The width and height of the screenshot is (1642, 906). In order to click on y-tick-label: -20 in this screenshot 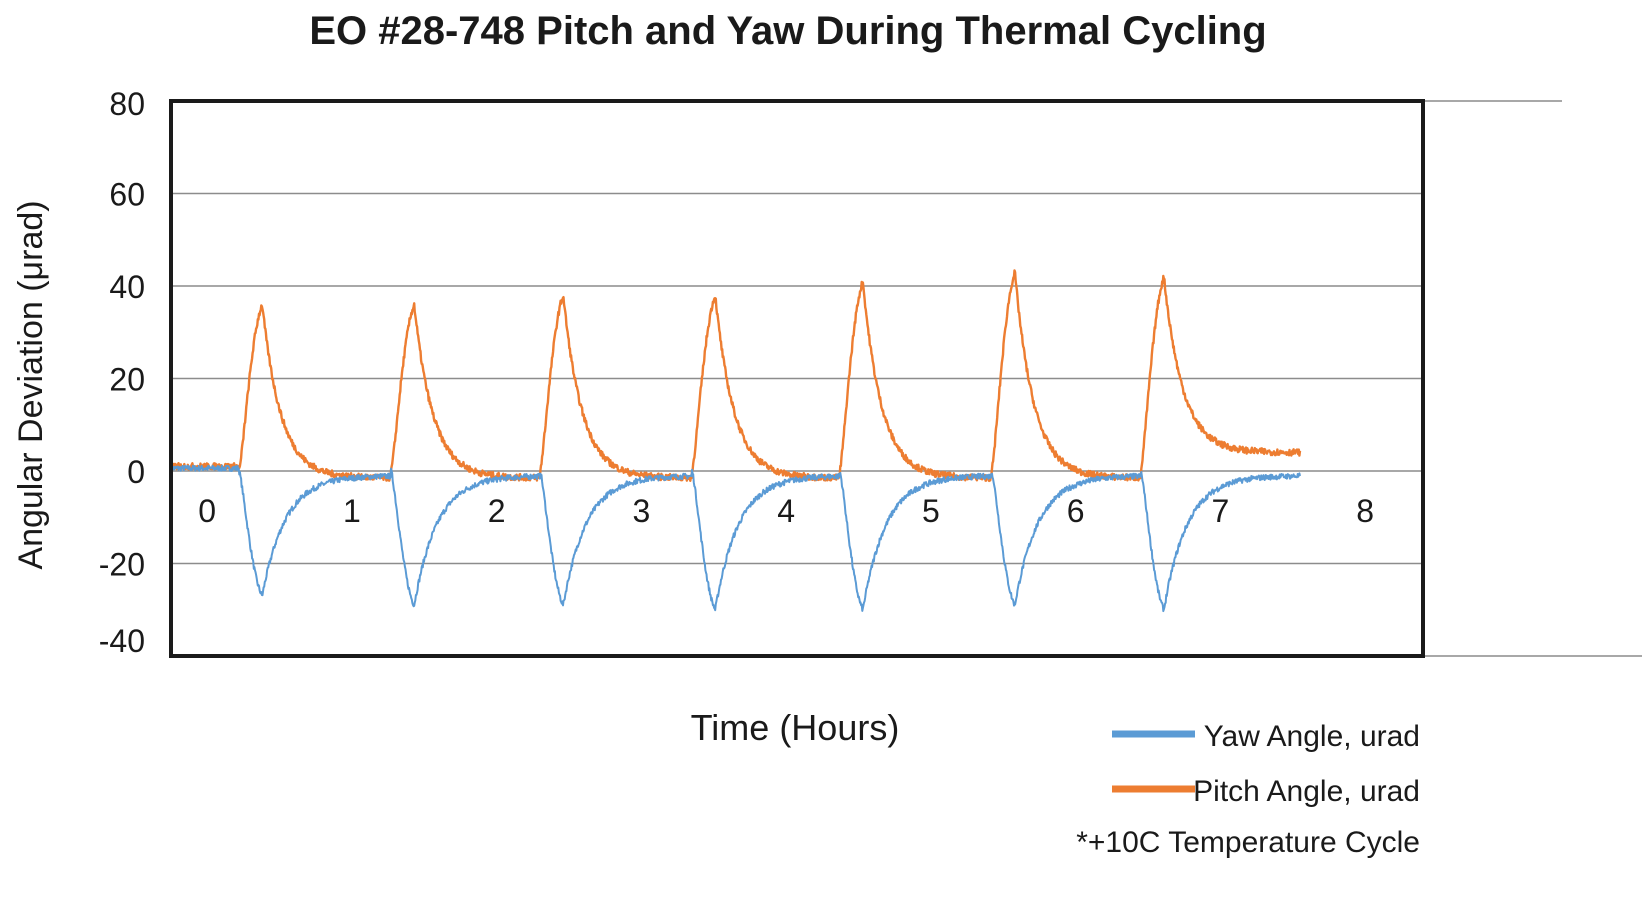, I will do `click(122, 565)`.